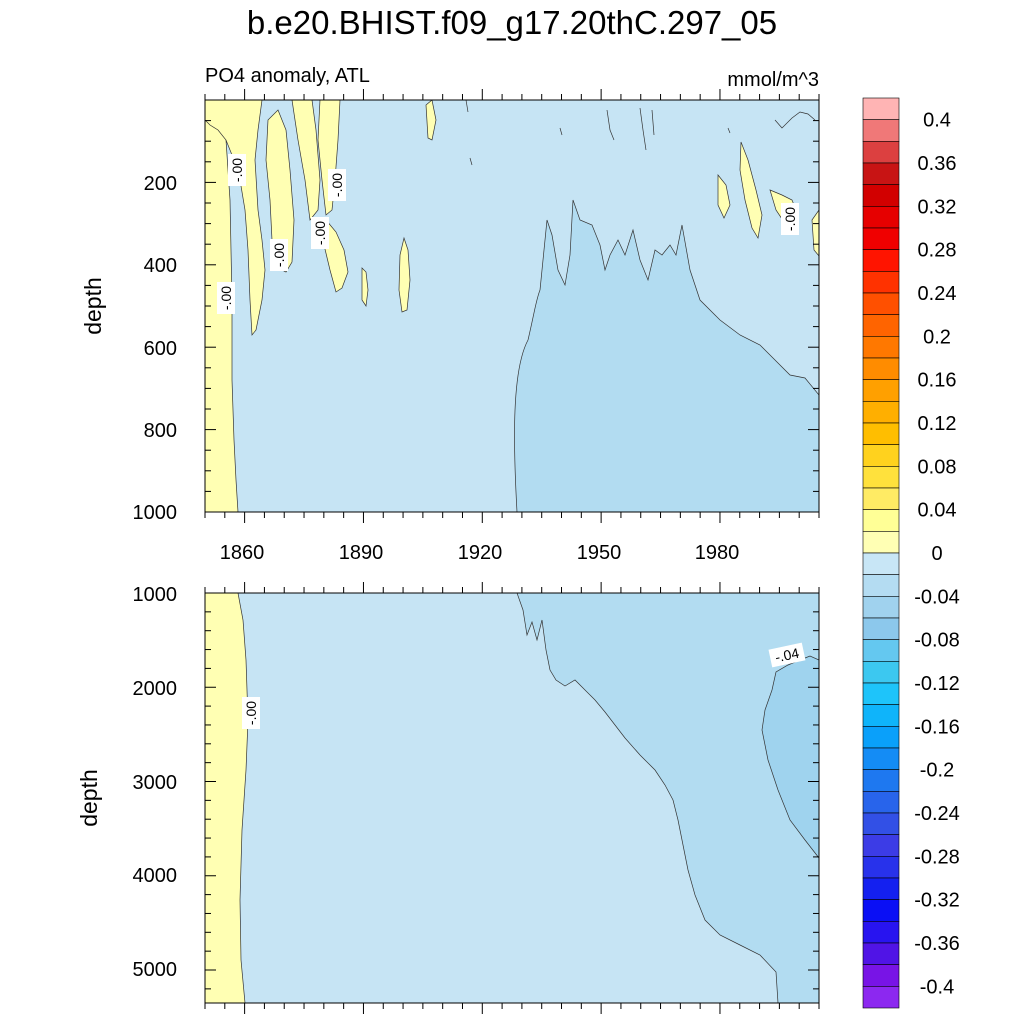  What do you see at coordinates (306, 160) in the screenshot?
I see `top-patch-c` at bounding box center [306, 160].